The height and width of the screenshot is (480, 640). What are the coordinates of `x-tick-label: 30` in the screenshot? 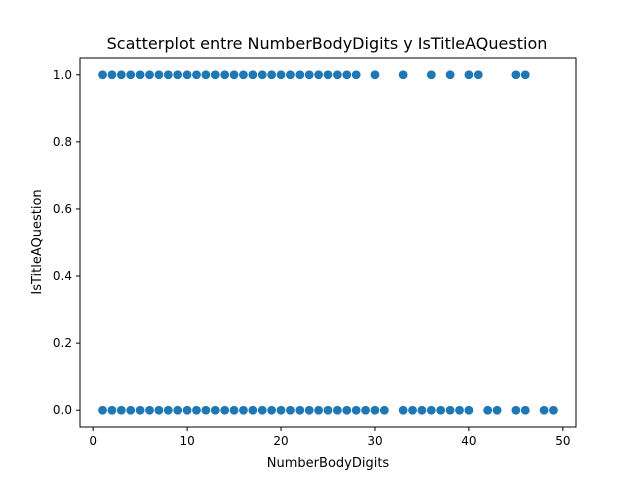 It's located at (374, 441).